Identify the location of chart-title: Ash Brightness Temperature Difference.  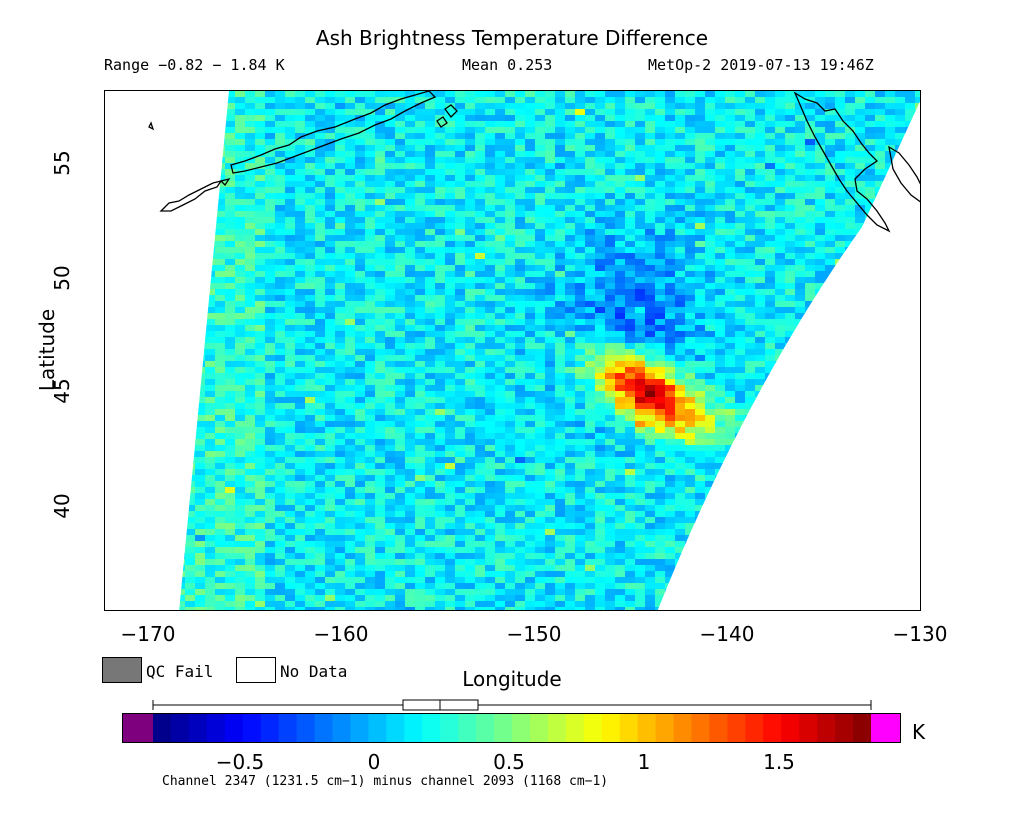
(512, 38).